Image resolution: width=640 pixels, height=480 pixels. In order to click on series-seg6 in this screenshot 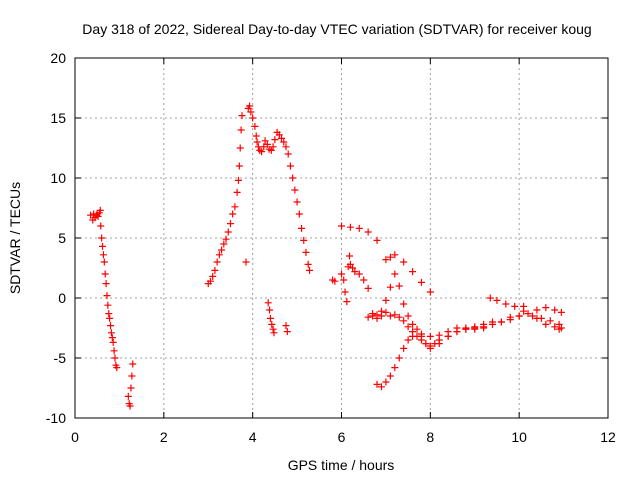, I will do `click(381, 259)`.